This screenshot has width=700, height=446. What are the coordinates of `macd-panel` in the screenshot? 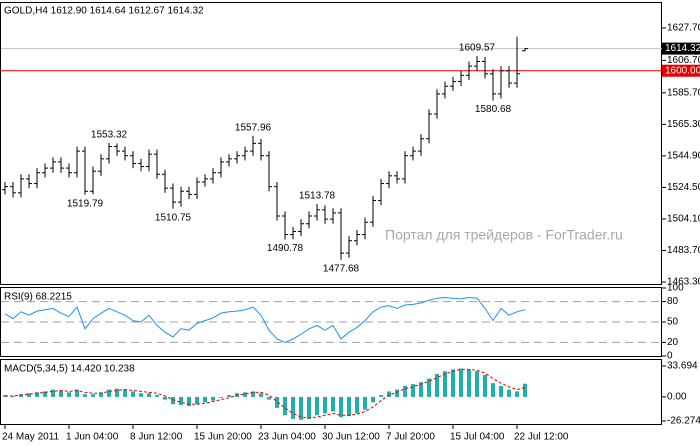 It's located at (331, 392).